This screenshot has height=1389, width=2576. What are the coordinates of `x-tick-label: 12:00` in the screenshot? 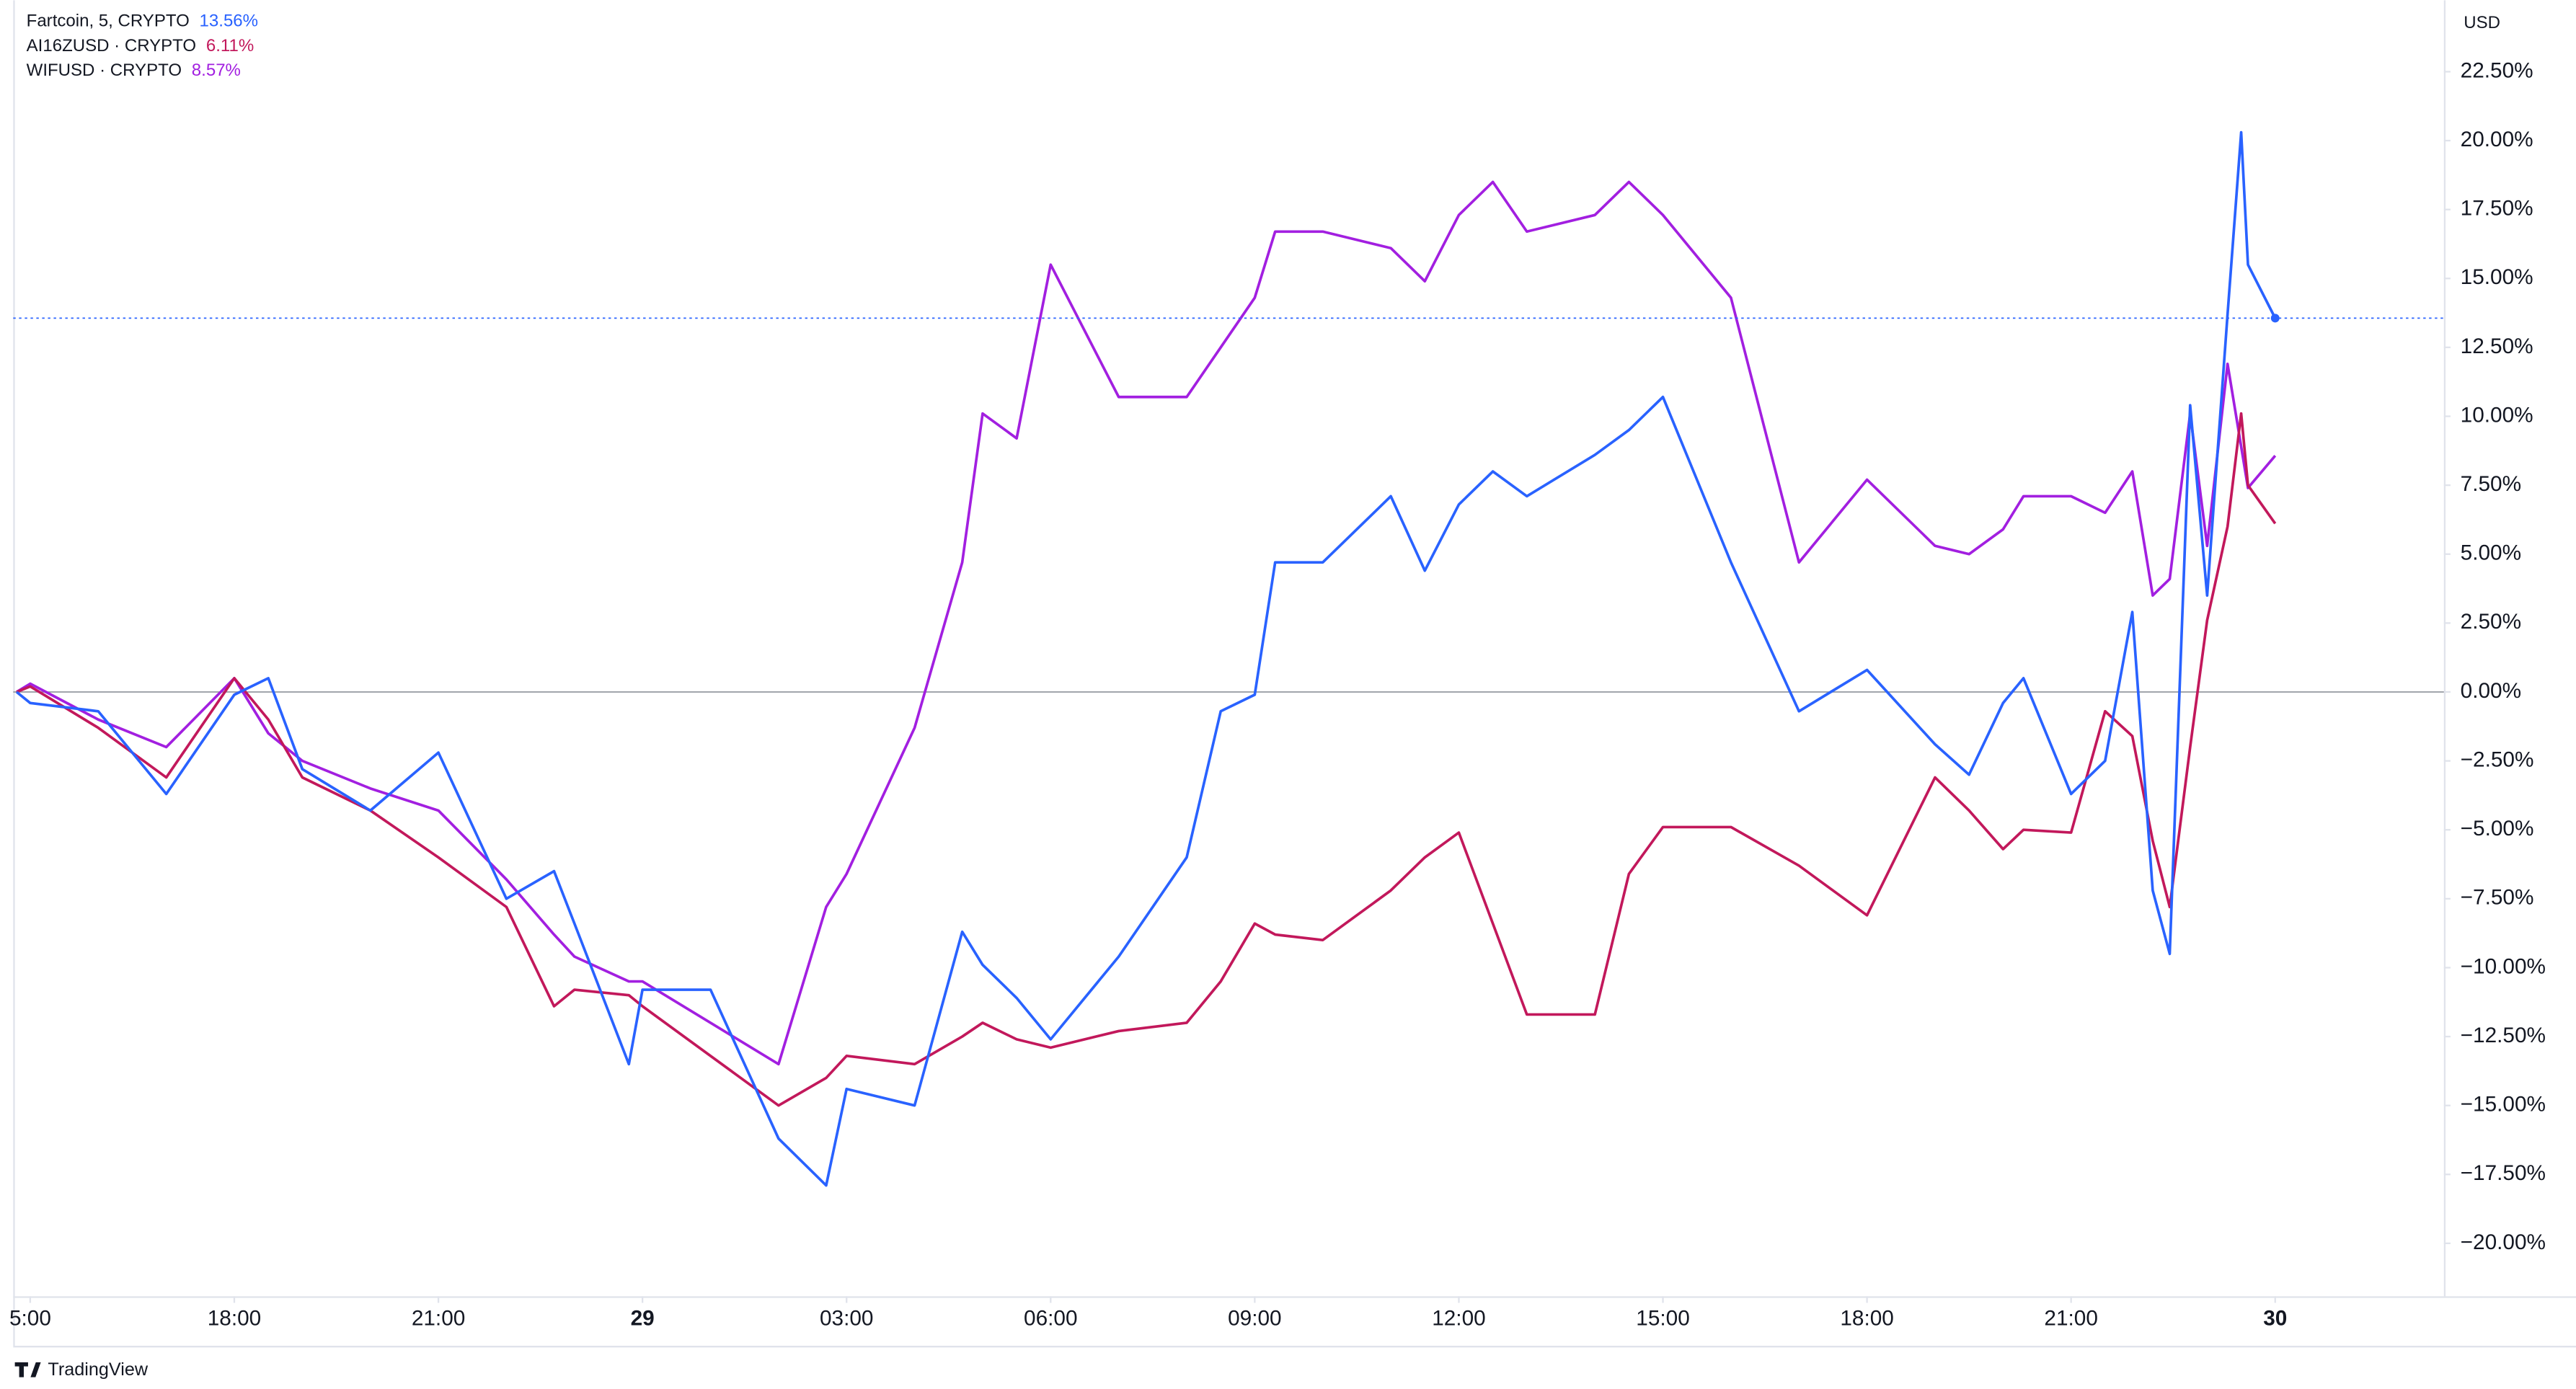 It's located at (1459, 1318).